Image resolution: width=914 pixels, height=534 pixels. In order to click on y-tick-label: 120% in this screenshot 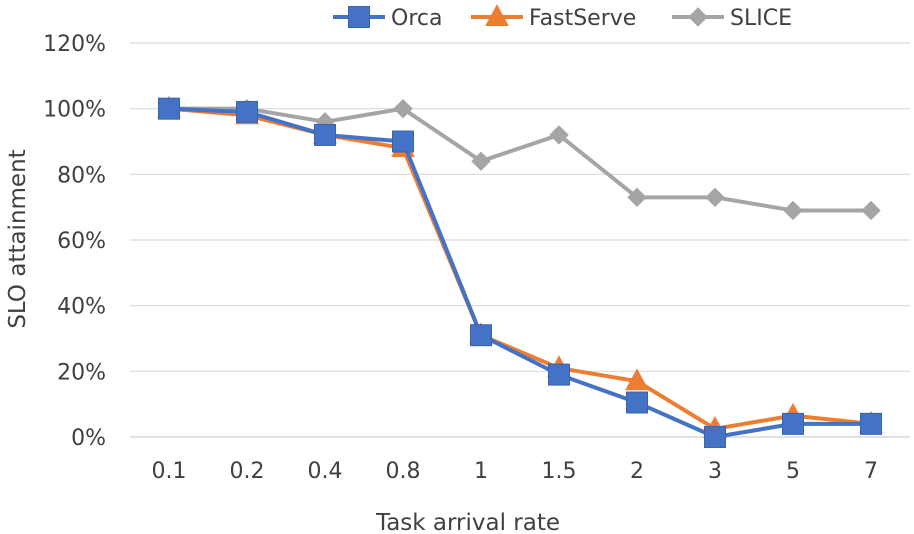, I will do `click(74, 44)`.